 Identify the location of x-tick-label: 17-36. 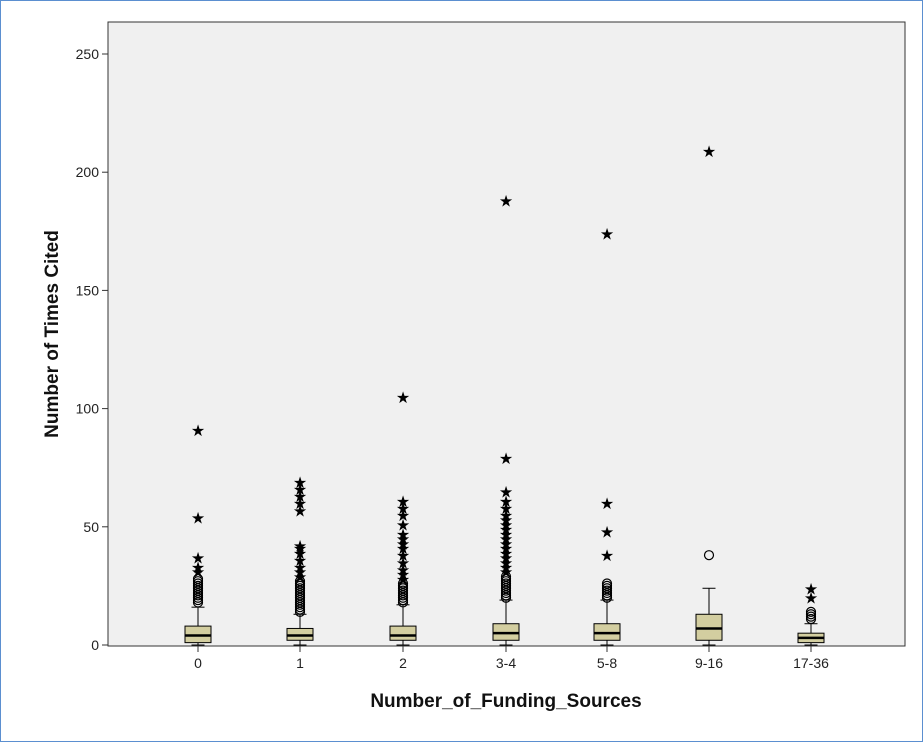
(811, 663).